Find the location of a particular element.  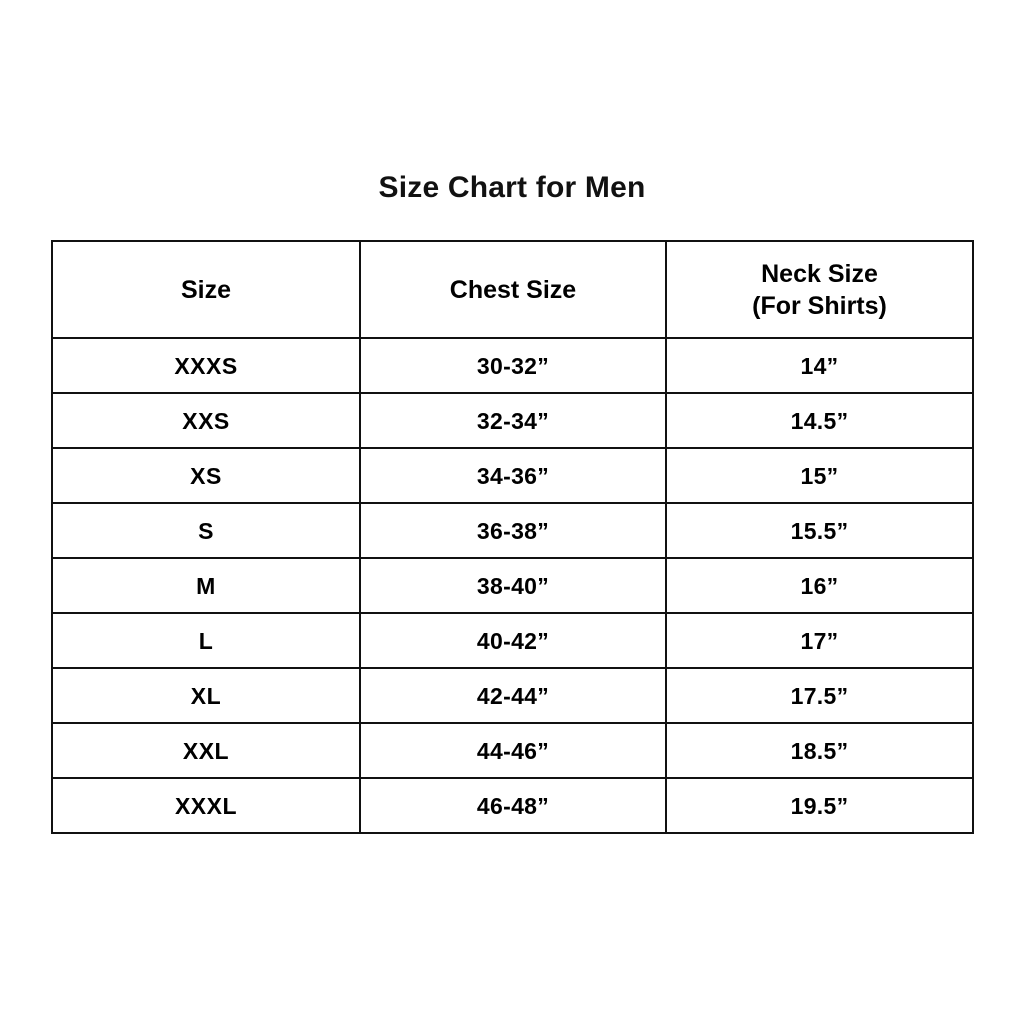

cell-chest: 34-36” is located at coordinates (513, 475).